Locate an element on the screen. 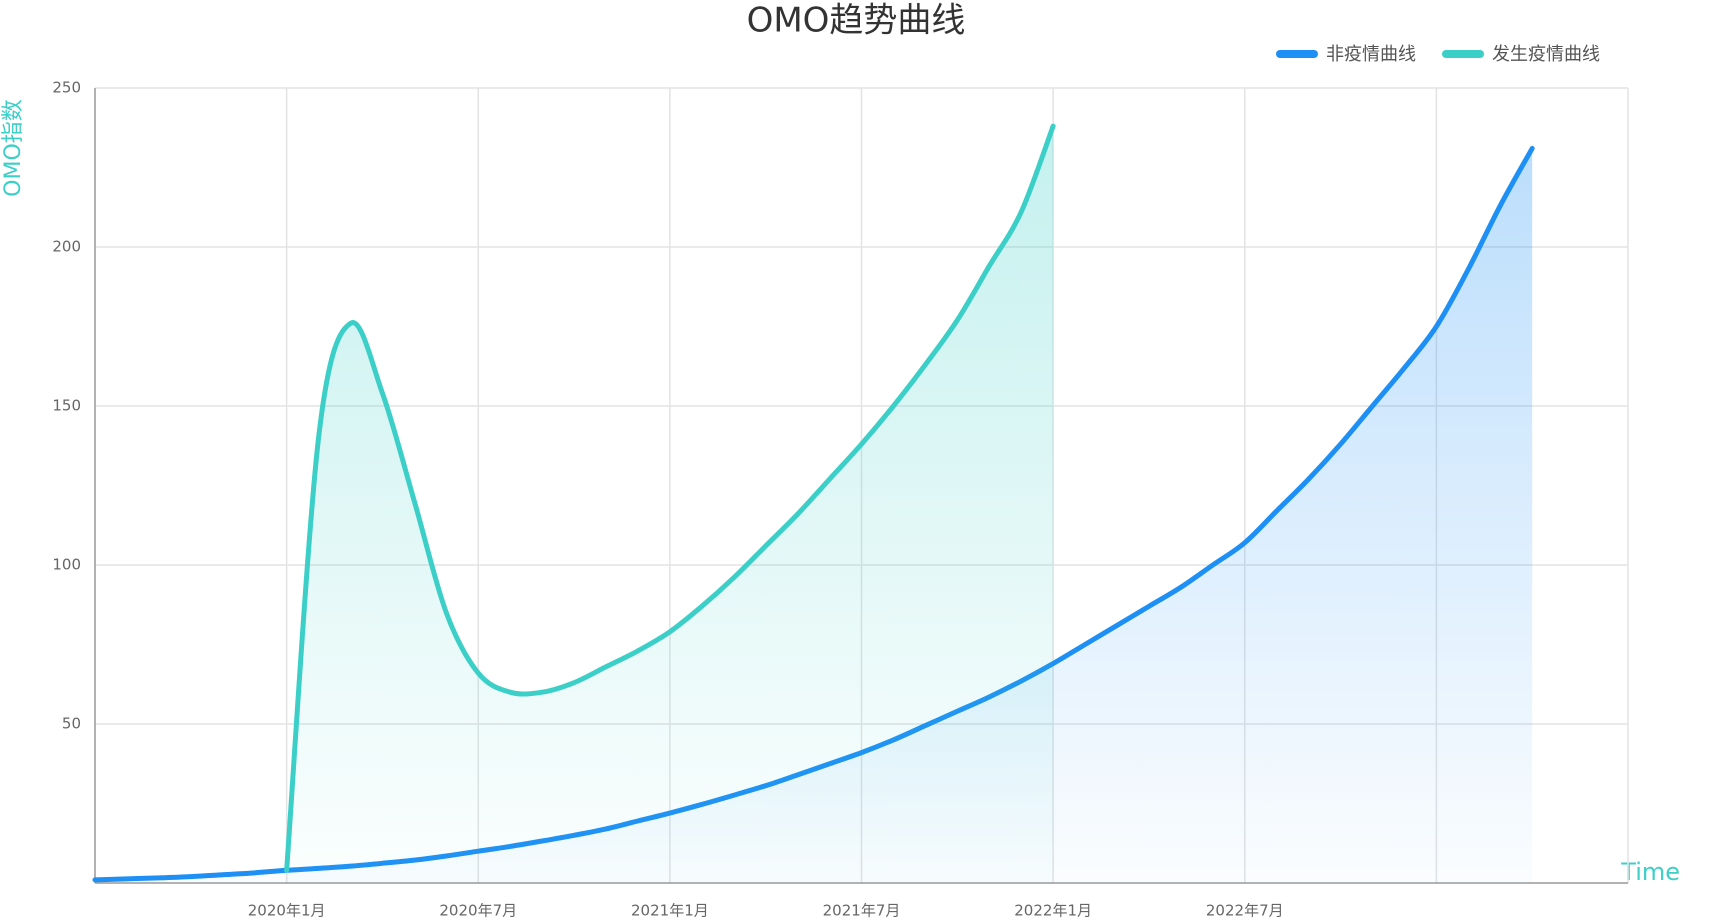  legend-label: 发生疫情曲线 is located at coordinates (1546, 54).